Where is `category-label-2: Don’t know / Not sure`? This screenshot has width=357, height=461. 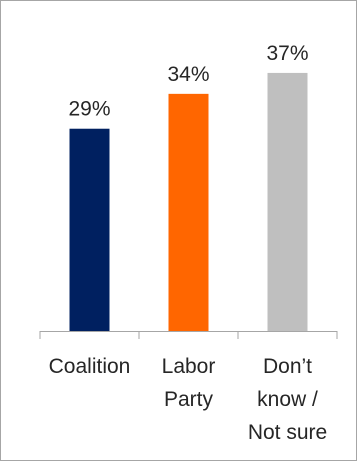 category-label-2: Don’t know / Not sure is located at coordinates (287, 399).